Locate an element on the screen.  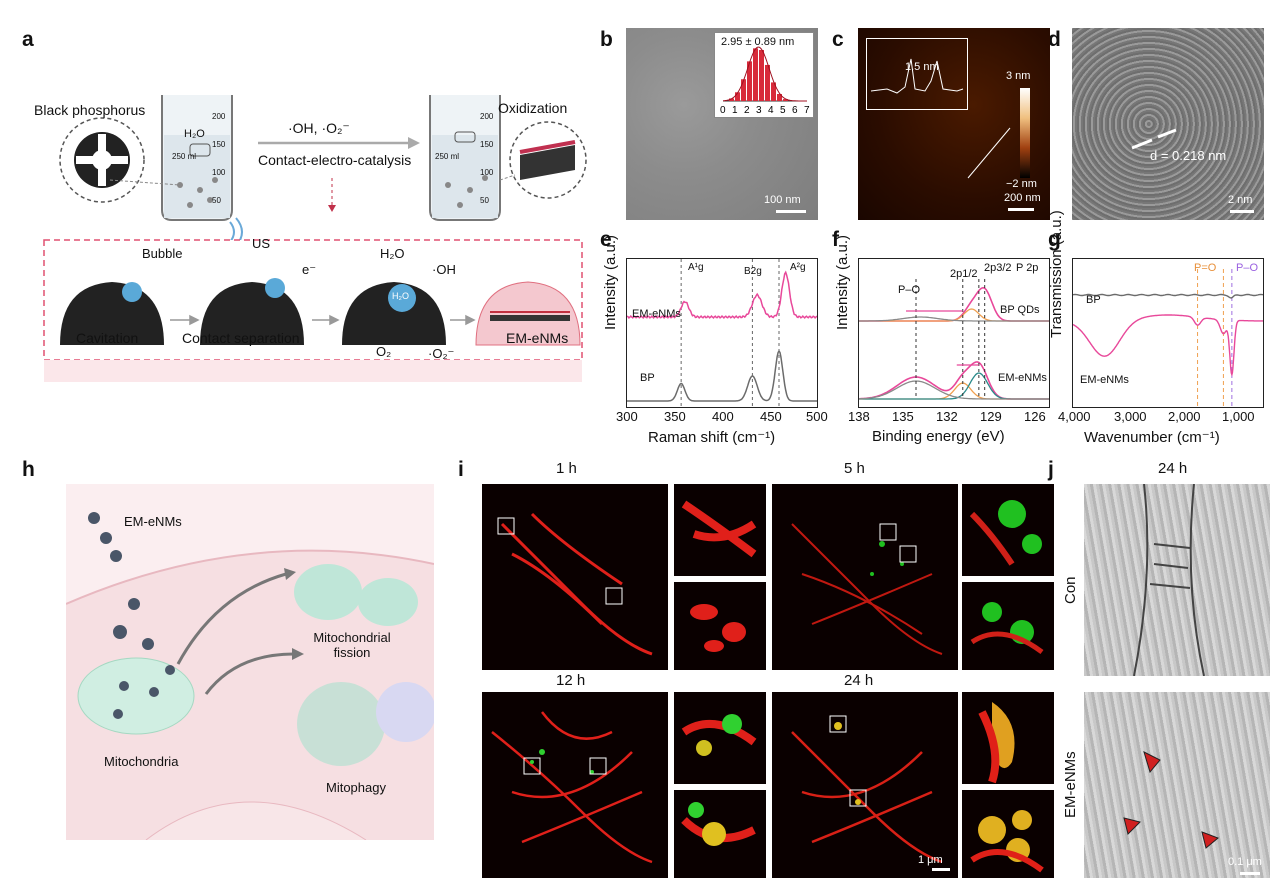
step-contact-separation: Contact separation is located at coordinates (241, 338).